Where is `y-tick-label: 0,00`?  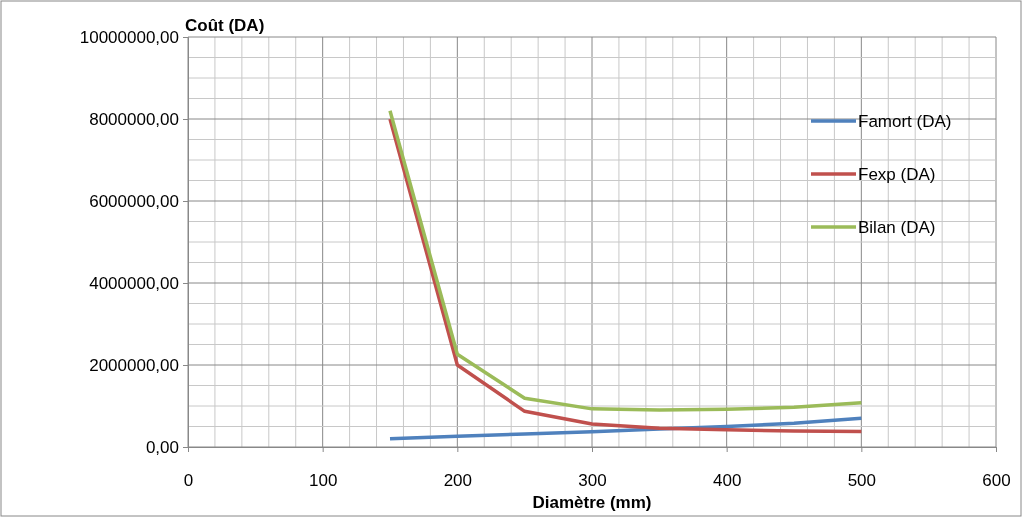 y-tick-label: 0,00 is located at coordinates (162, 447).